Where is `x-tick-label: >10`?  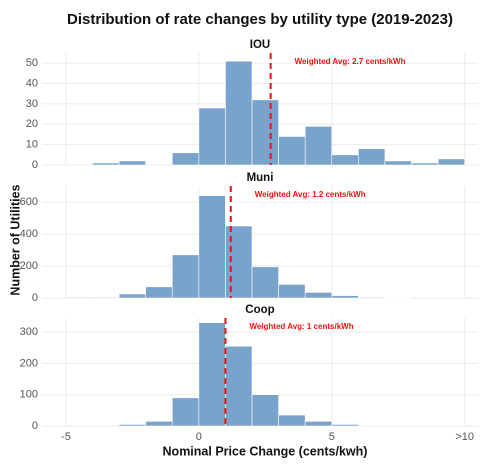
x-tick-label: >10 is located at coordinates (464, 437).